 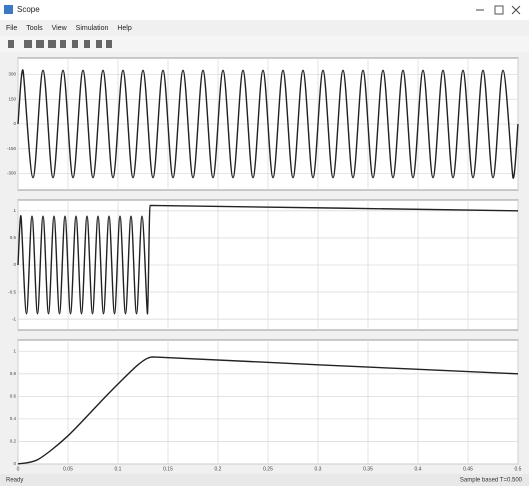 What do you see at coordinates (12, 148) in the screenshot?
I see `y-tick-label: -150` at bounding box center [12, 148].